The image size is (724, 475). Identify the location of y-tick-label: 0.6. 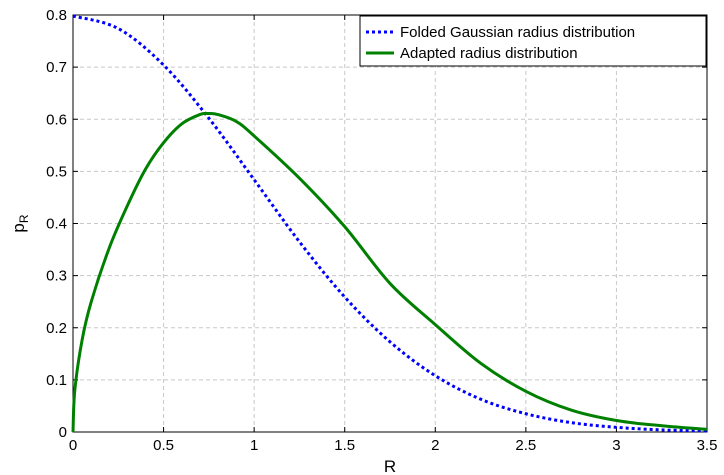
(56, 119).